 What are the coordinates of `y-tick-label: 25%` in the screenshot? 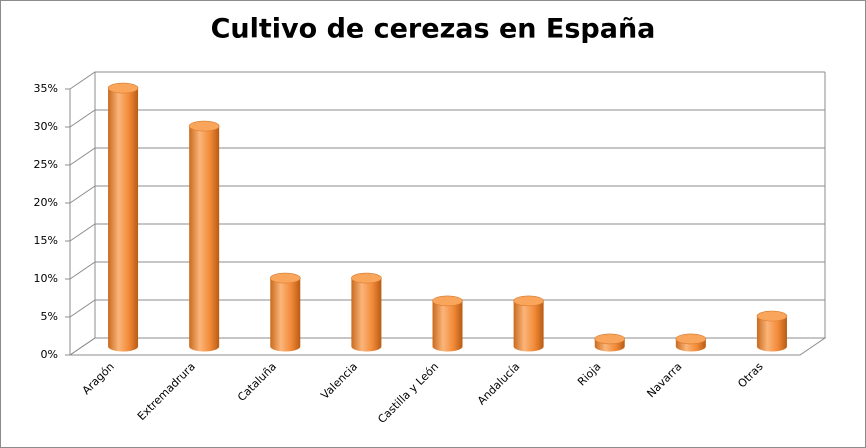 It's located at (46, 164).